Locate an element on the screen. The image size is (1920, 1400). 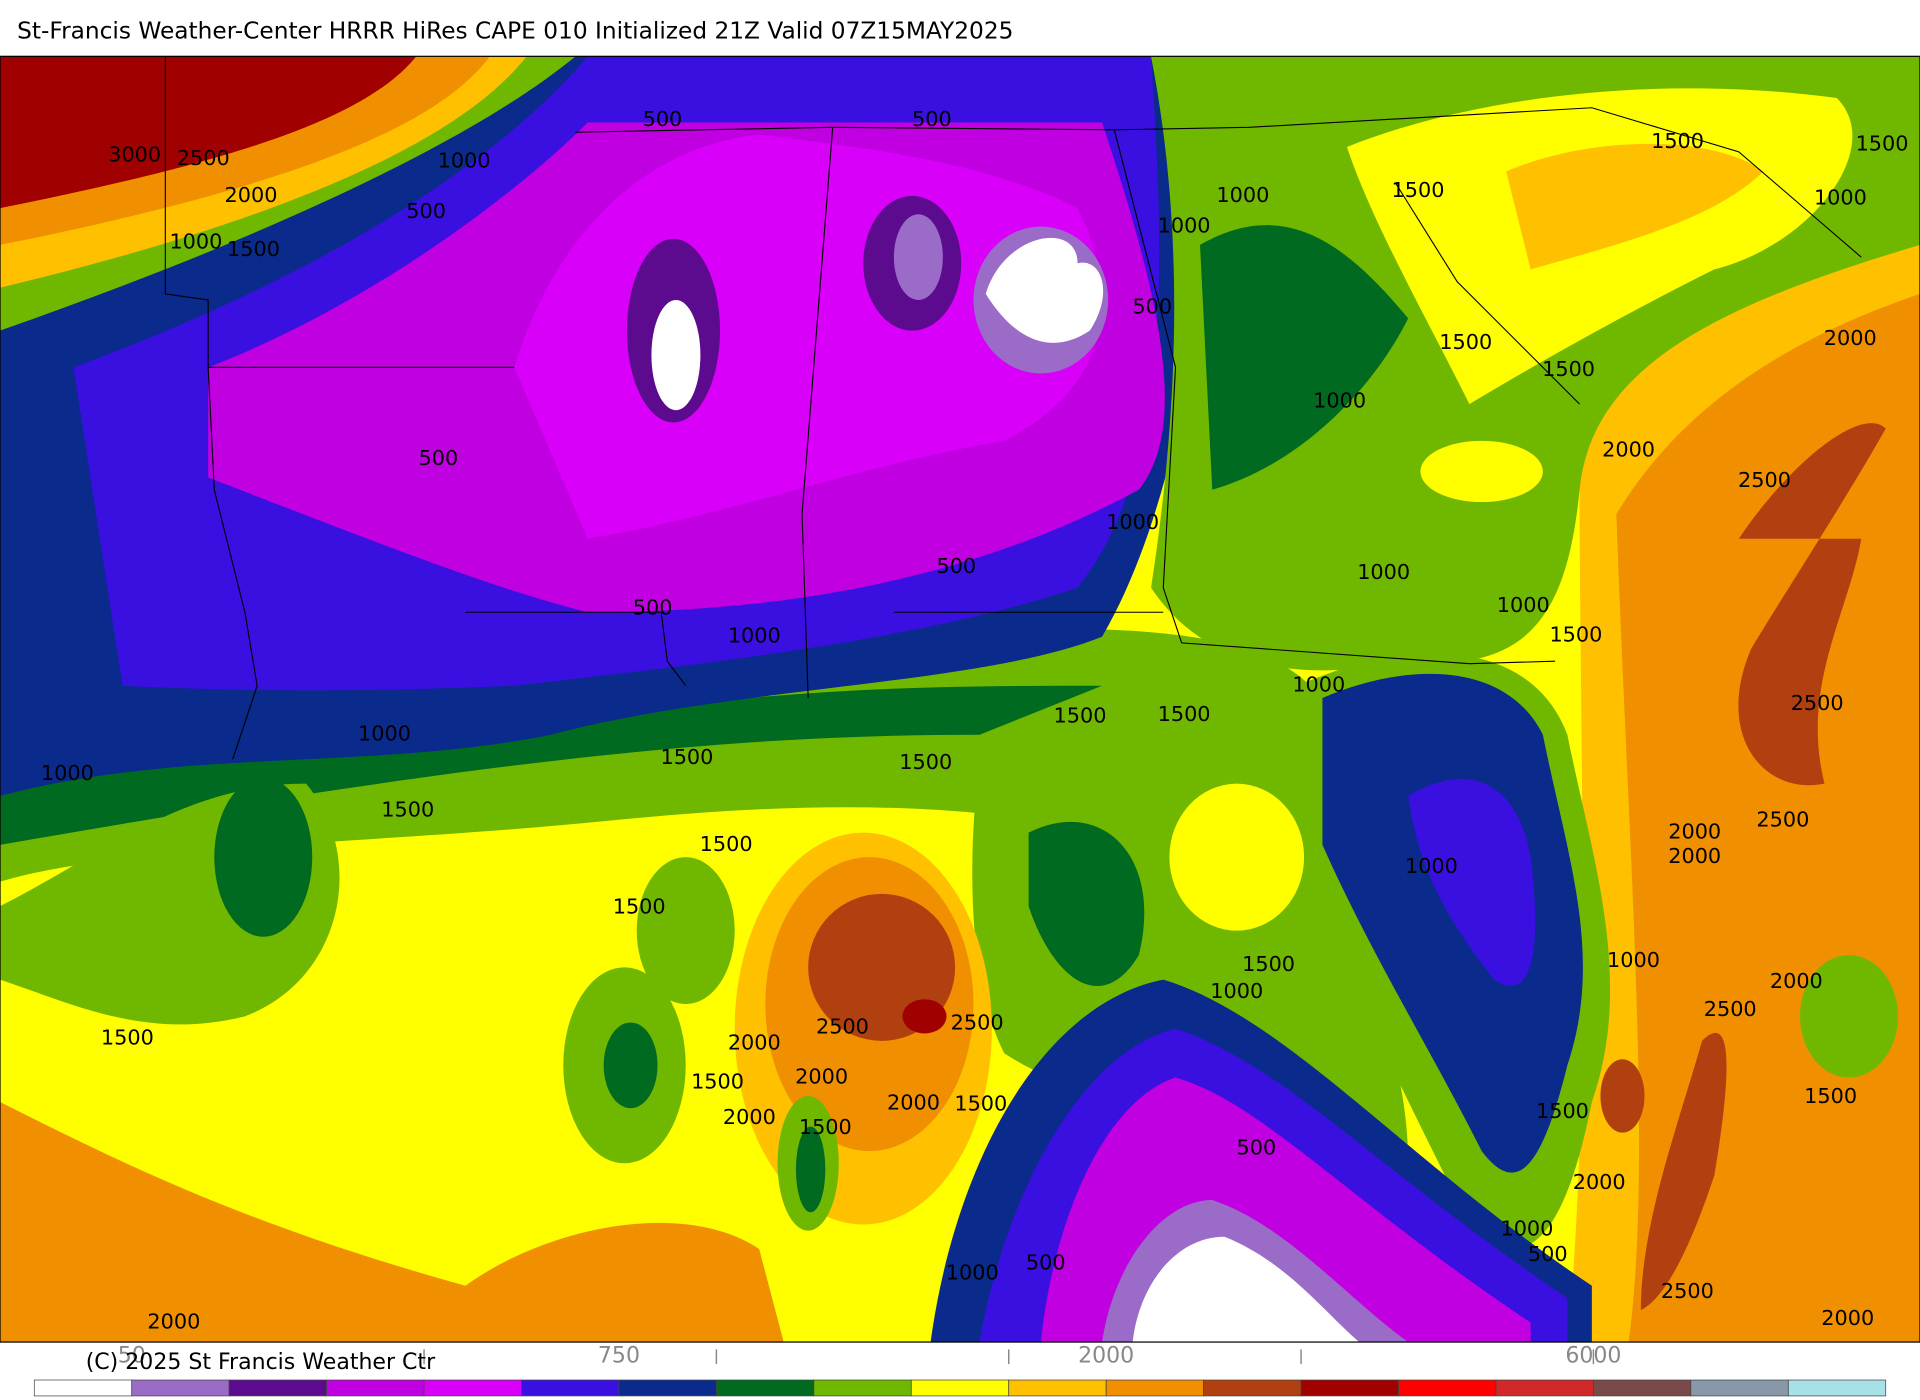
colorbar-label: 750 is located at coordinates (619, 1356).